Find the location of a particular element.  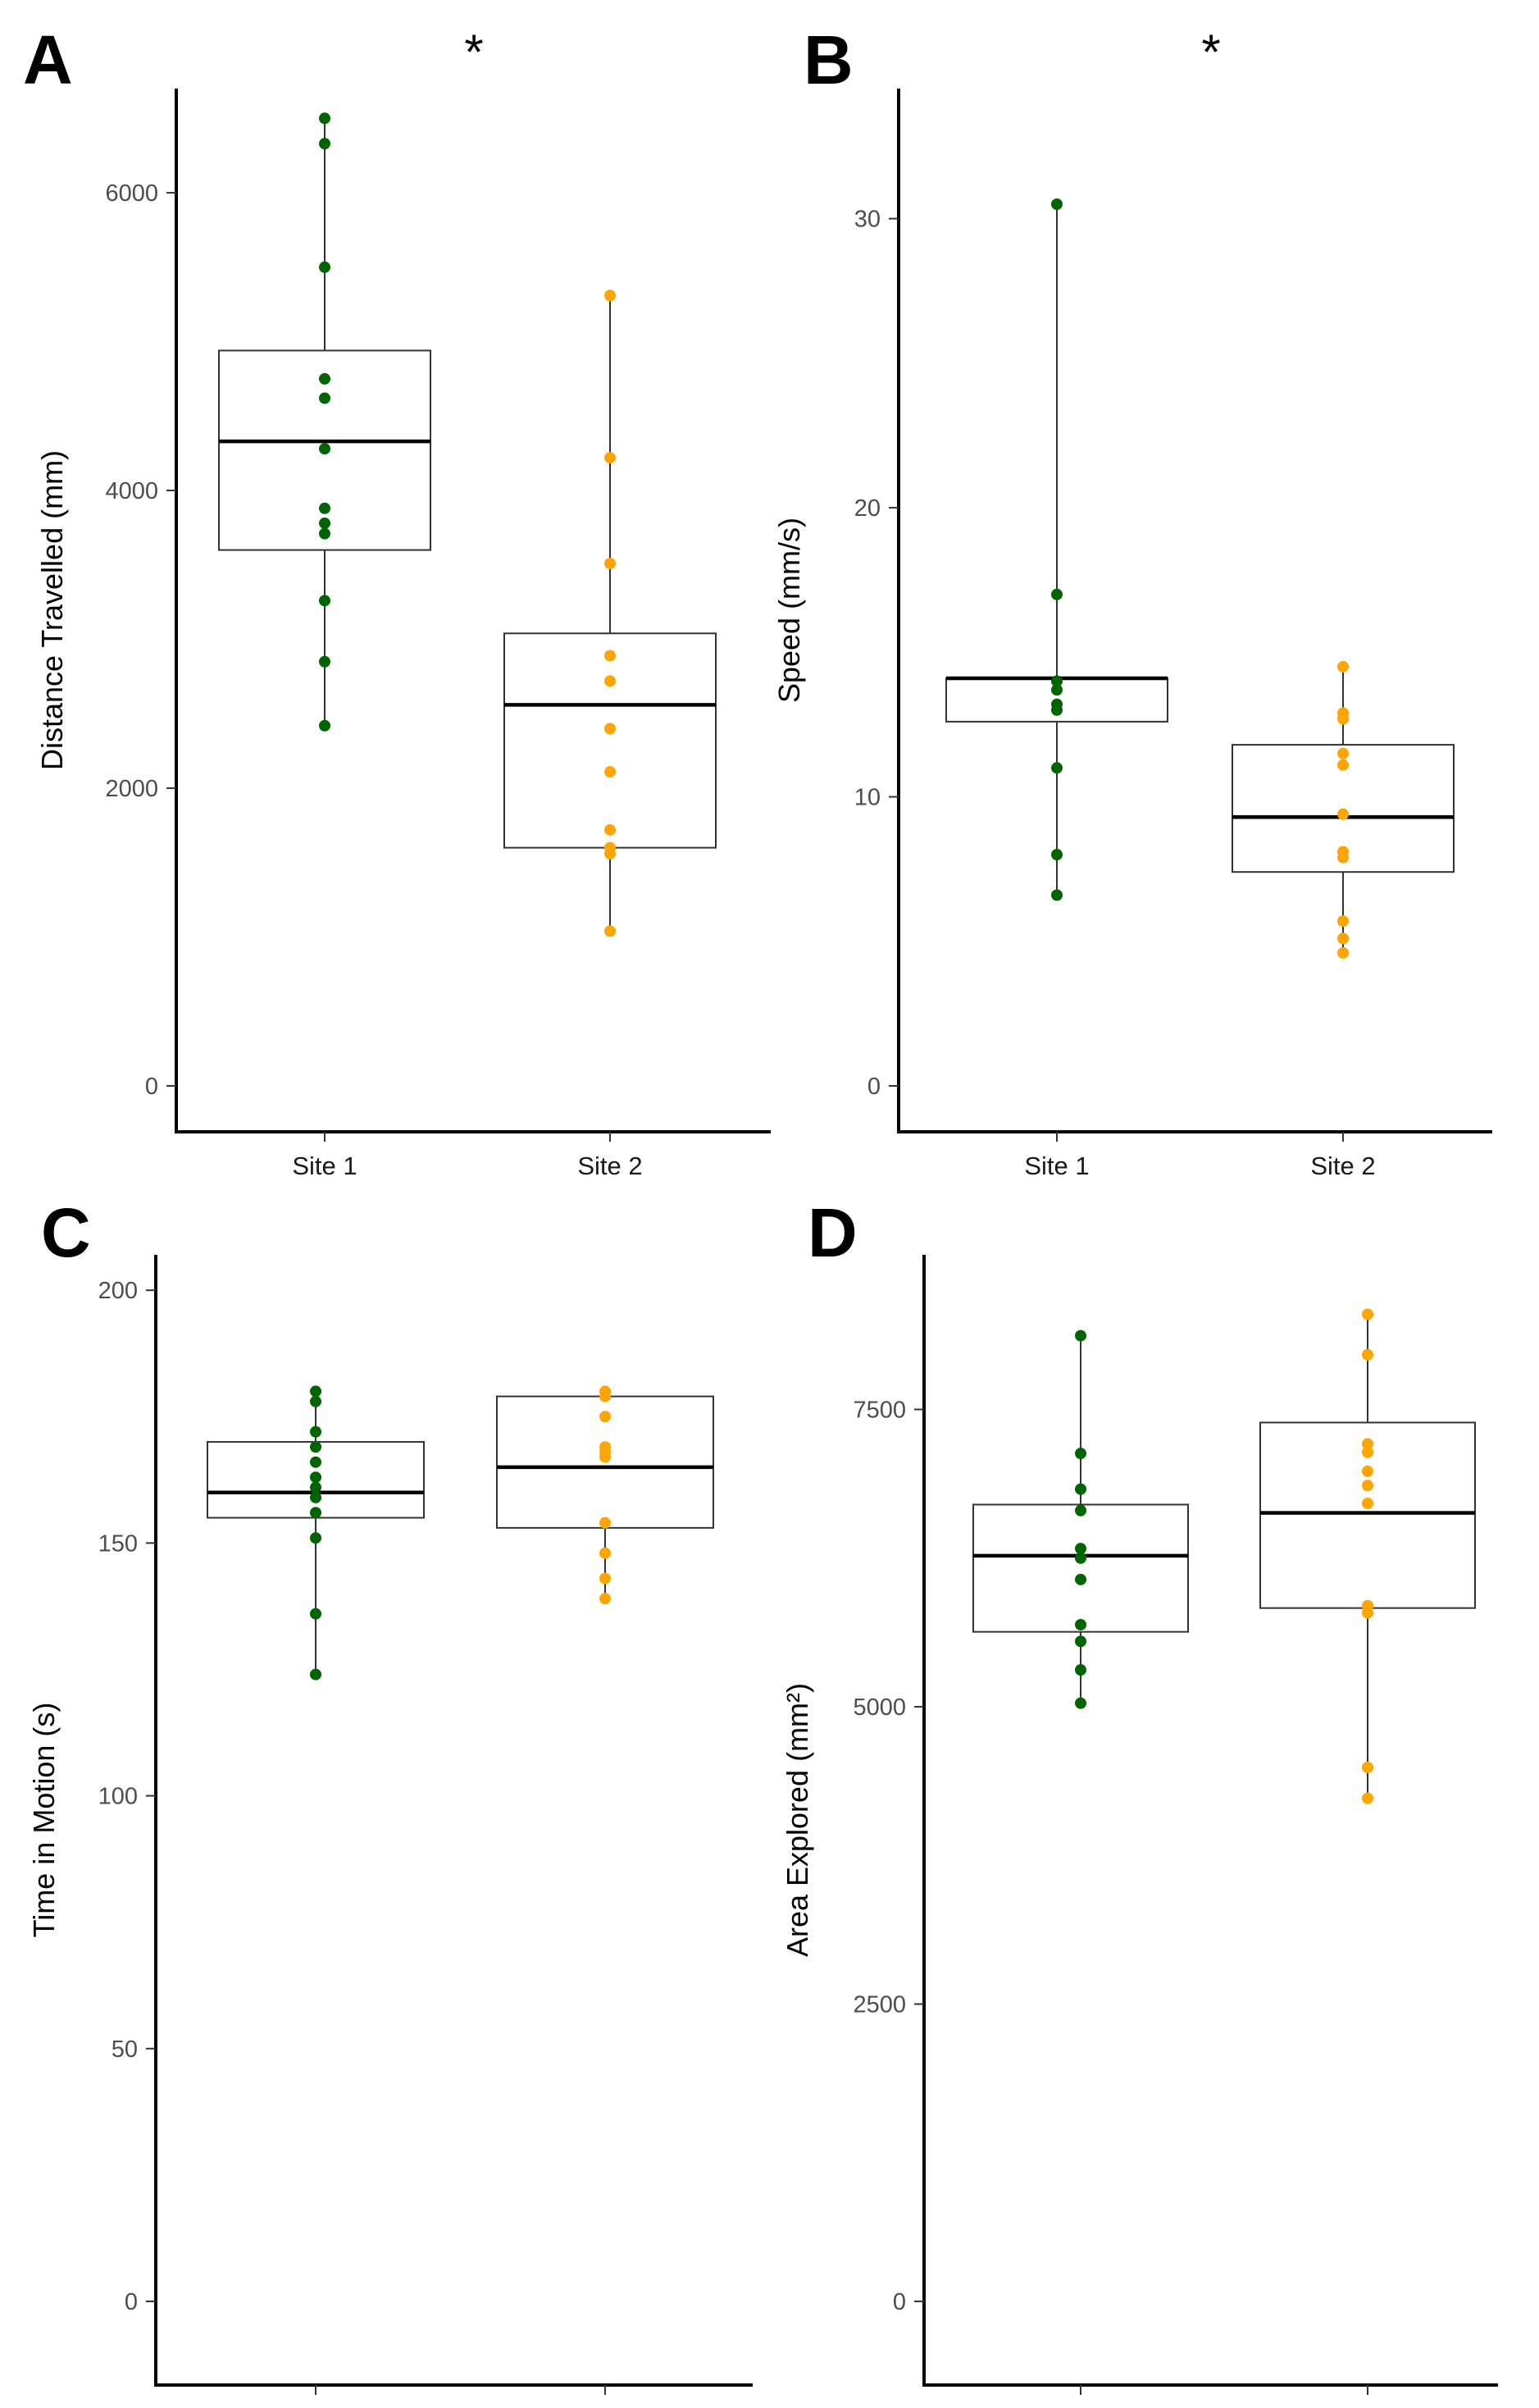

panel-letter: A is located at coordinates (48, 60).